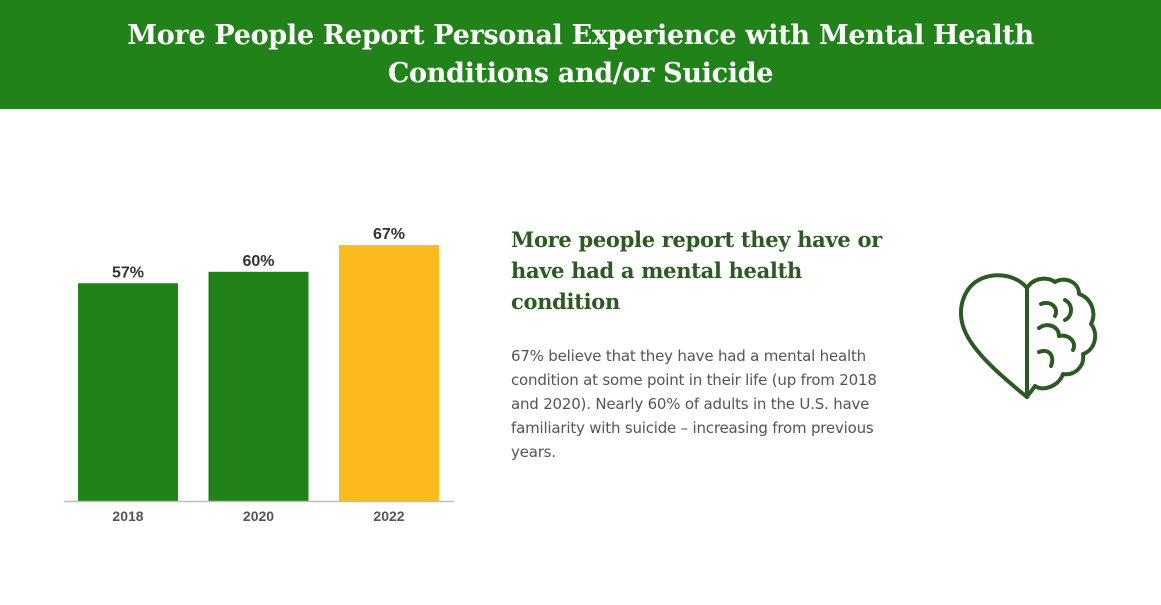 The image size is (1161, 605). What do you see at coordinates (389, 373) in the screenshot?
I see `bar-2022` at bounding box center [389, 373].